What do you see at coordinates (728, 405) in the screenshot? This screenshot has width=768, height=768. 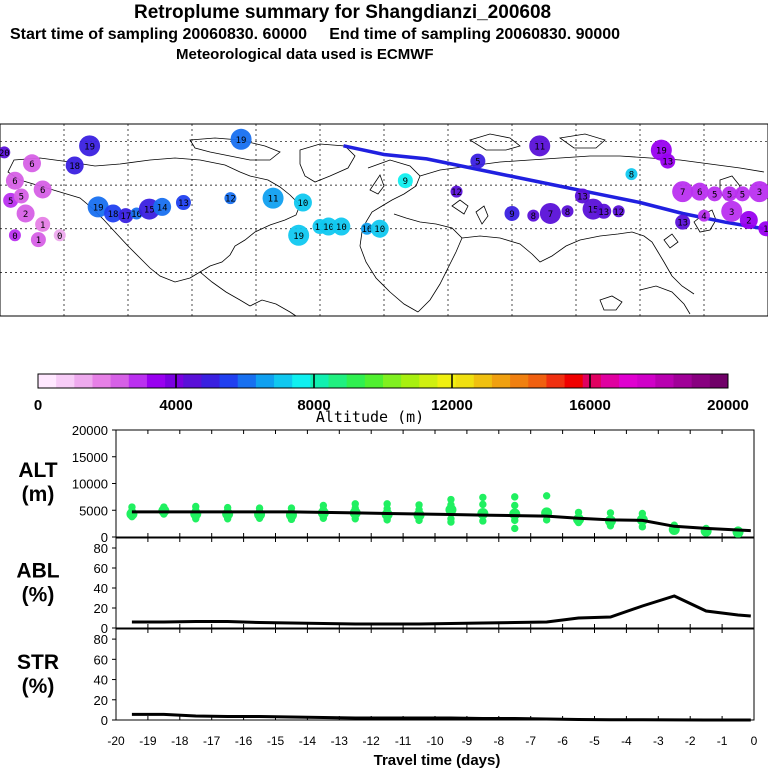 I see `colorbar-tick-label: 20000` at bounding box center [728, 405].